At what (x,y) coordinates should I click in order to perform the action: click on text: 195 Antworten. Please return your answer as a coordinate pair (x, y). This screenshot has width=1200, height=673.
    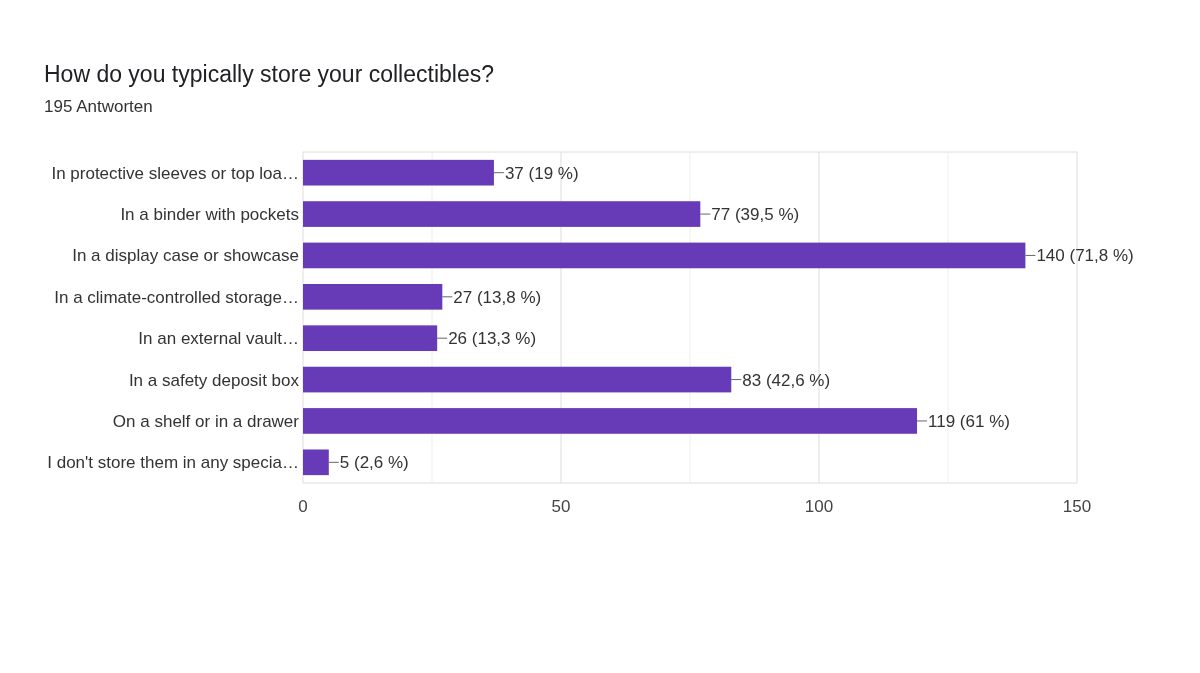
    Looking at the image, I should click on (98, 106).